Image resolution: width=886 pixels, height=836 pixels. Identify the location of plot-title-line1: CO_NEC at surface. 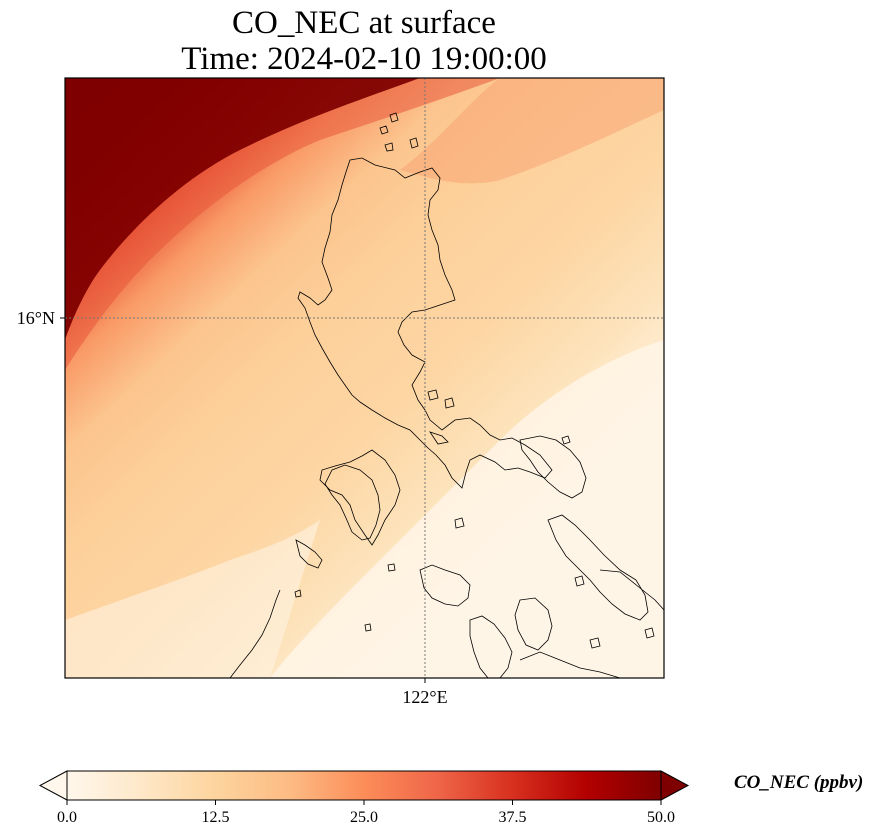
(364, 23).